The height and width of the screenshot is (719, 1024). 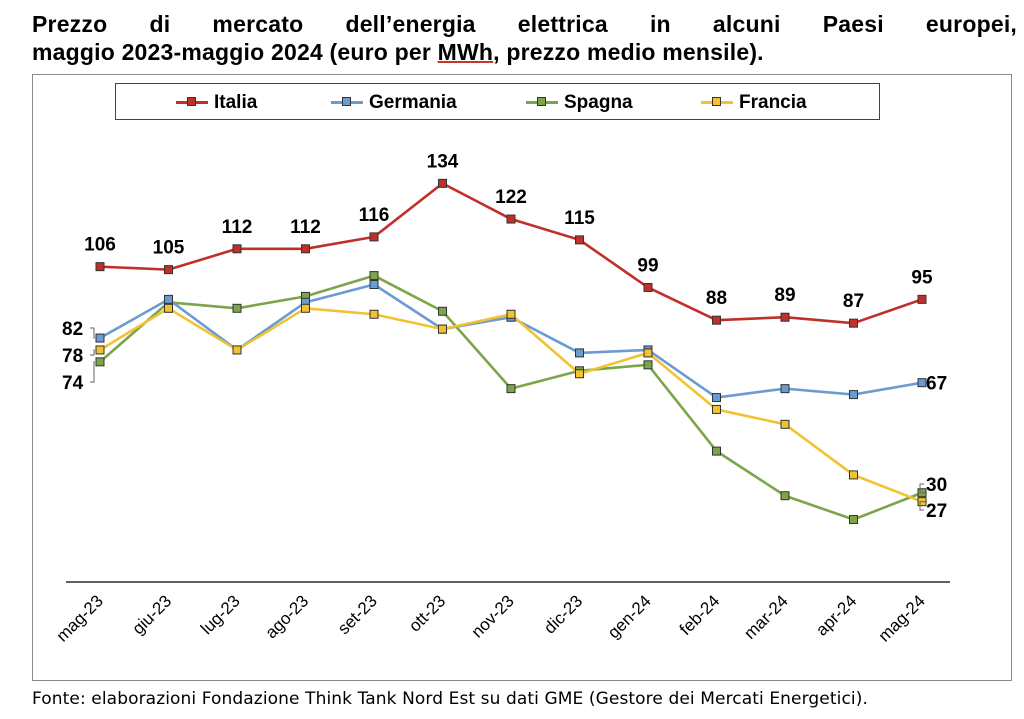 I want to click on legend-label-italia: Italia, so click(x=236, y=102).